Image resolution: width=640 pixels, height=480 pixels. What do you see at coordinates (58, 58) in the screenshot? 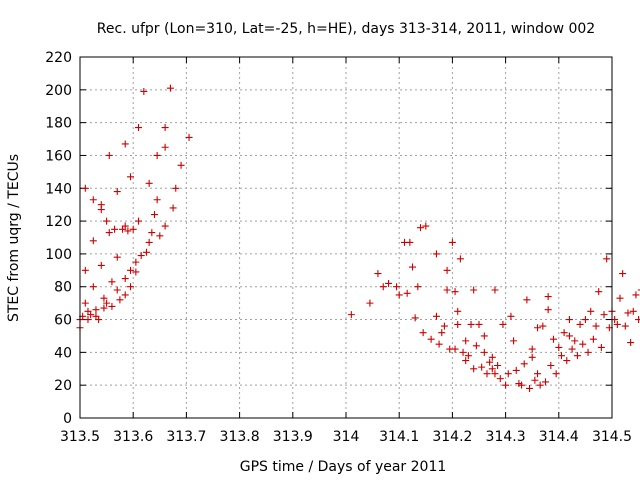
I see `y-tick-label: 220` at bounding box center [58, 58].